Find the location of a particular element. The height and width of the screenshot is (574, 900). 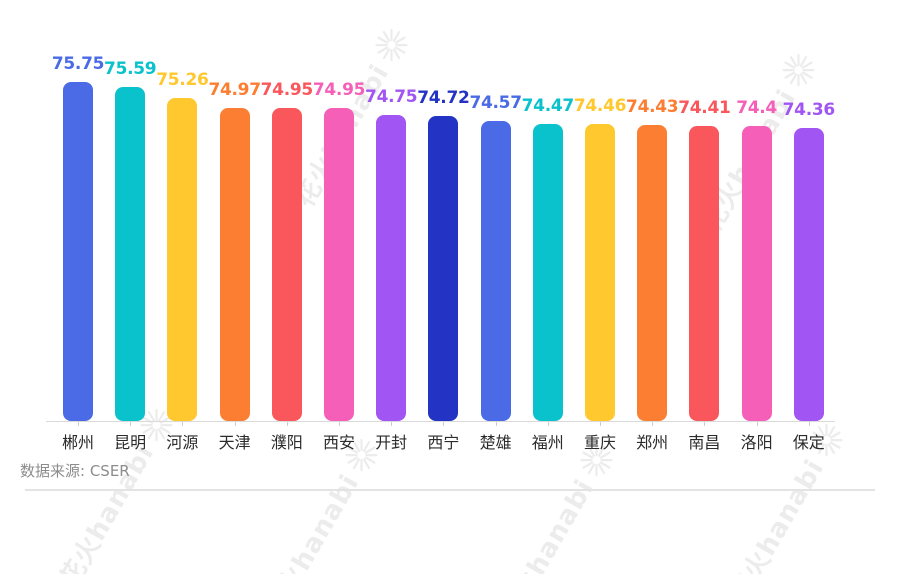

category-label: 西安 is located at coordinates (338, 442).